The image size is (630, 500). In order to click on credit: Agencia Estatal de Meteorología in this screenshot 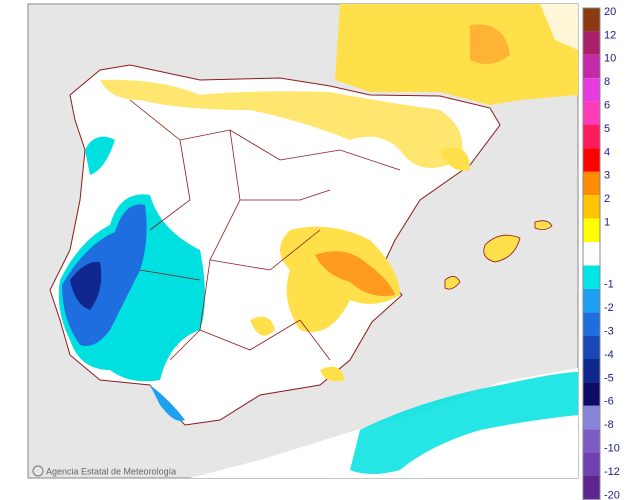, I will do `click(111, 471)`.